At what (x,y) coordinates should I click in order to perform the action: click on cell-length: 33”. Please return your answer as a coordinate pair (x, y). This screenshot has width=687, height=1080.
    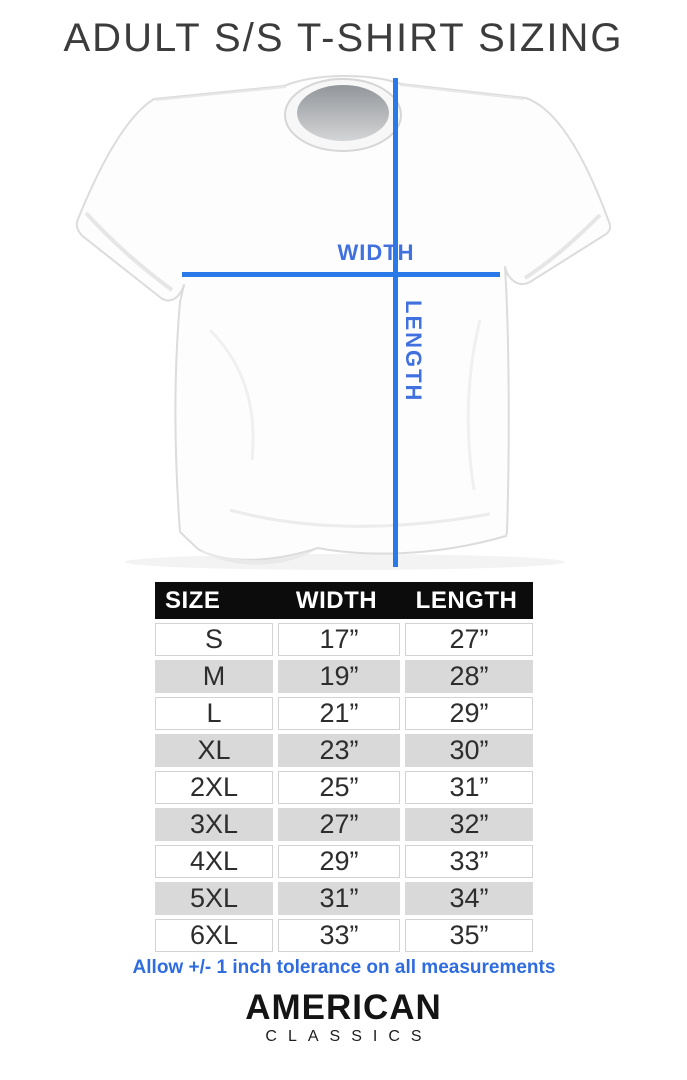
    Looking at the image, I should click on (469, 861).